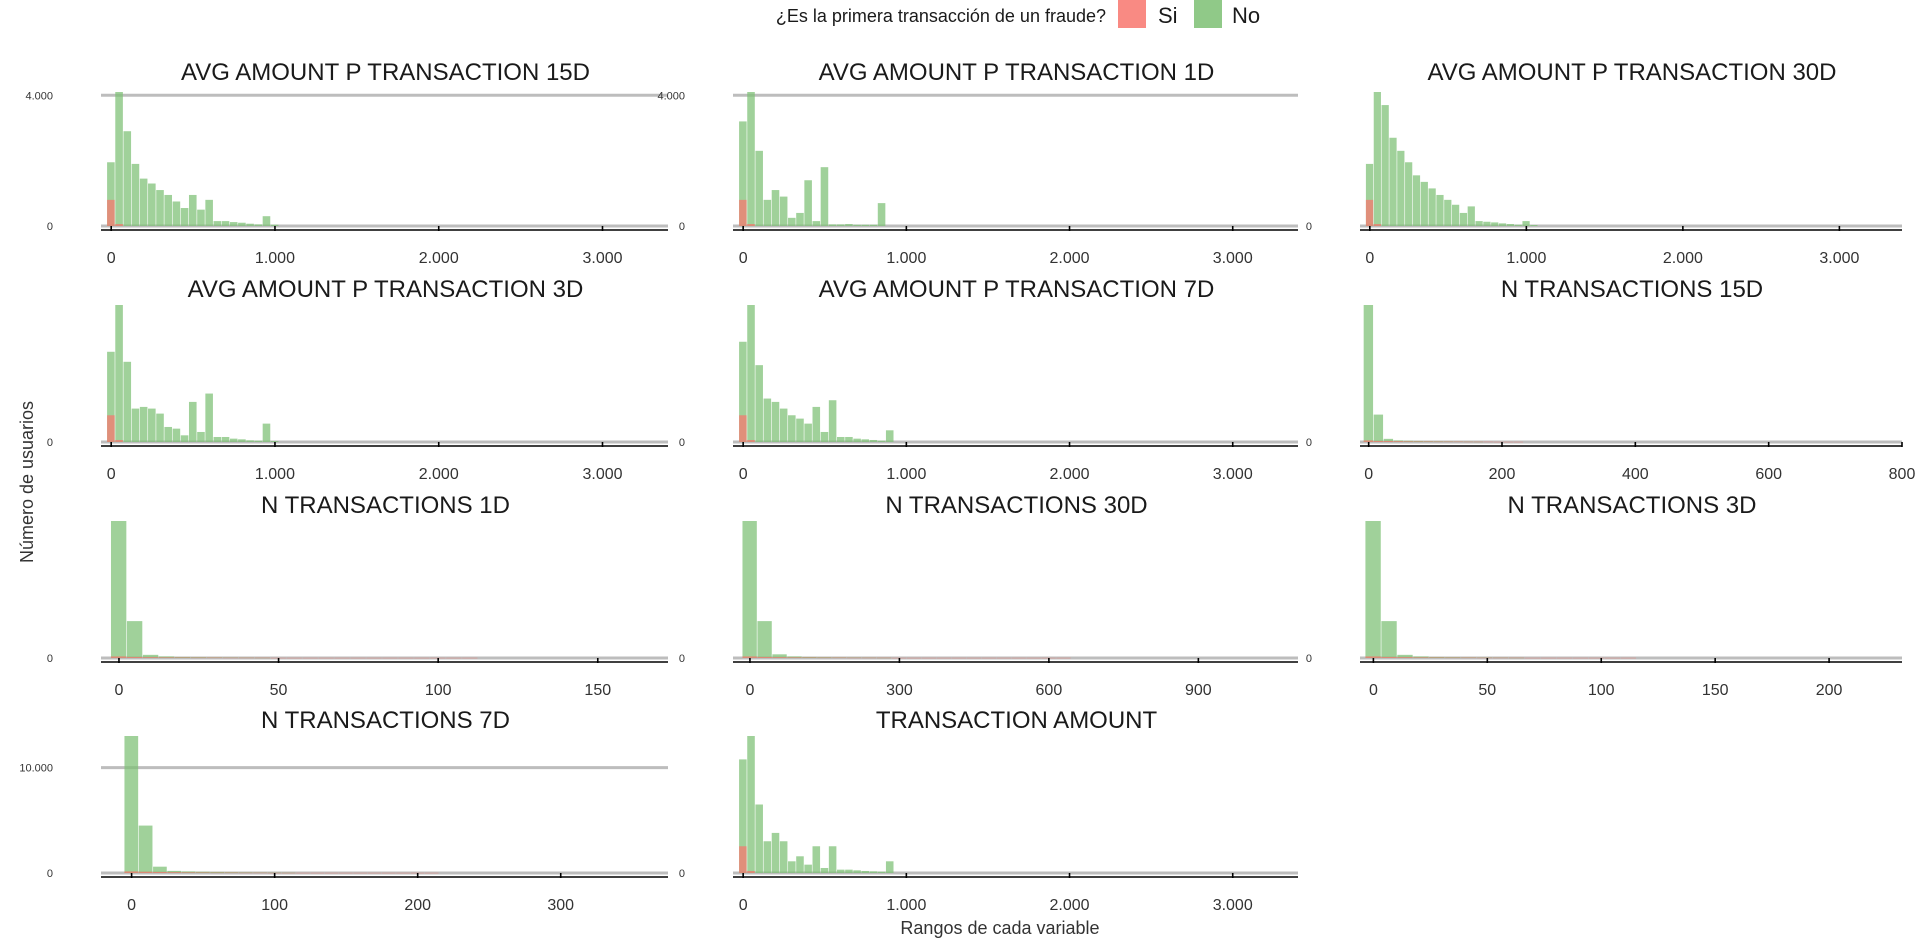 Image resolution: width=1918 pixels, height=940 pixels. I want to click on x-tick-label: 800, so click(1902, 474).